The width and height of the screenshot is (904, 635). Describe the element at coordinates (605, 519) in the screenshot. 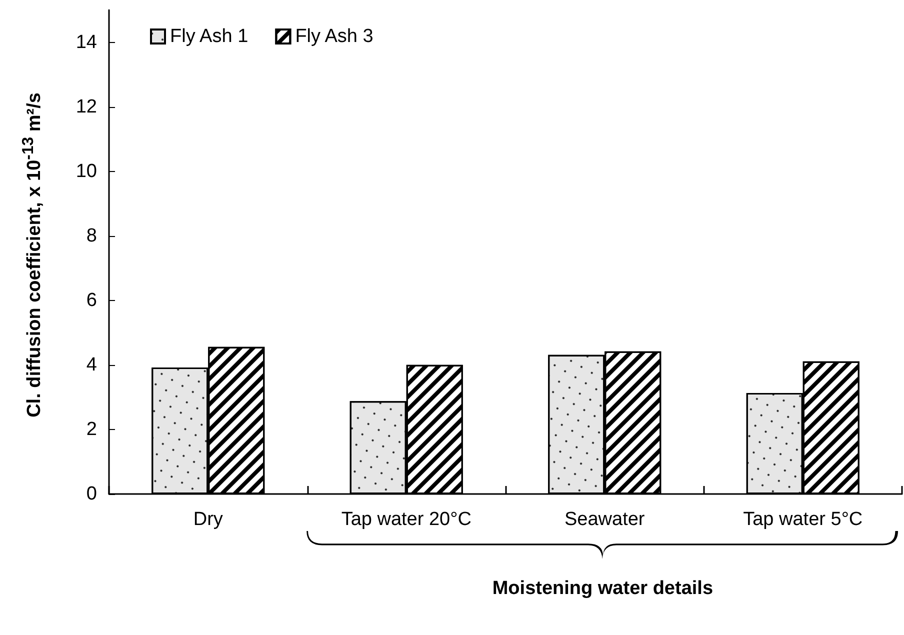

I see `x-tick-label: Seawater` at that location.